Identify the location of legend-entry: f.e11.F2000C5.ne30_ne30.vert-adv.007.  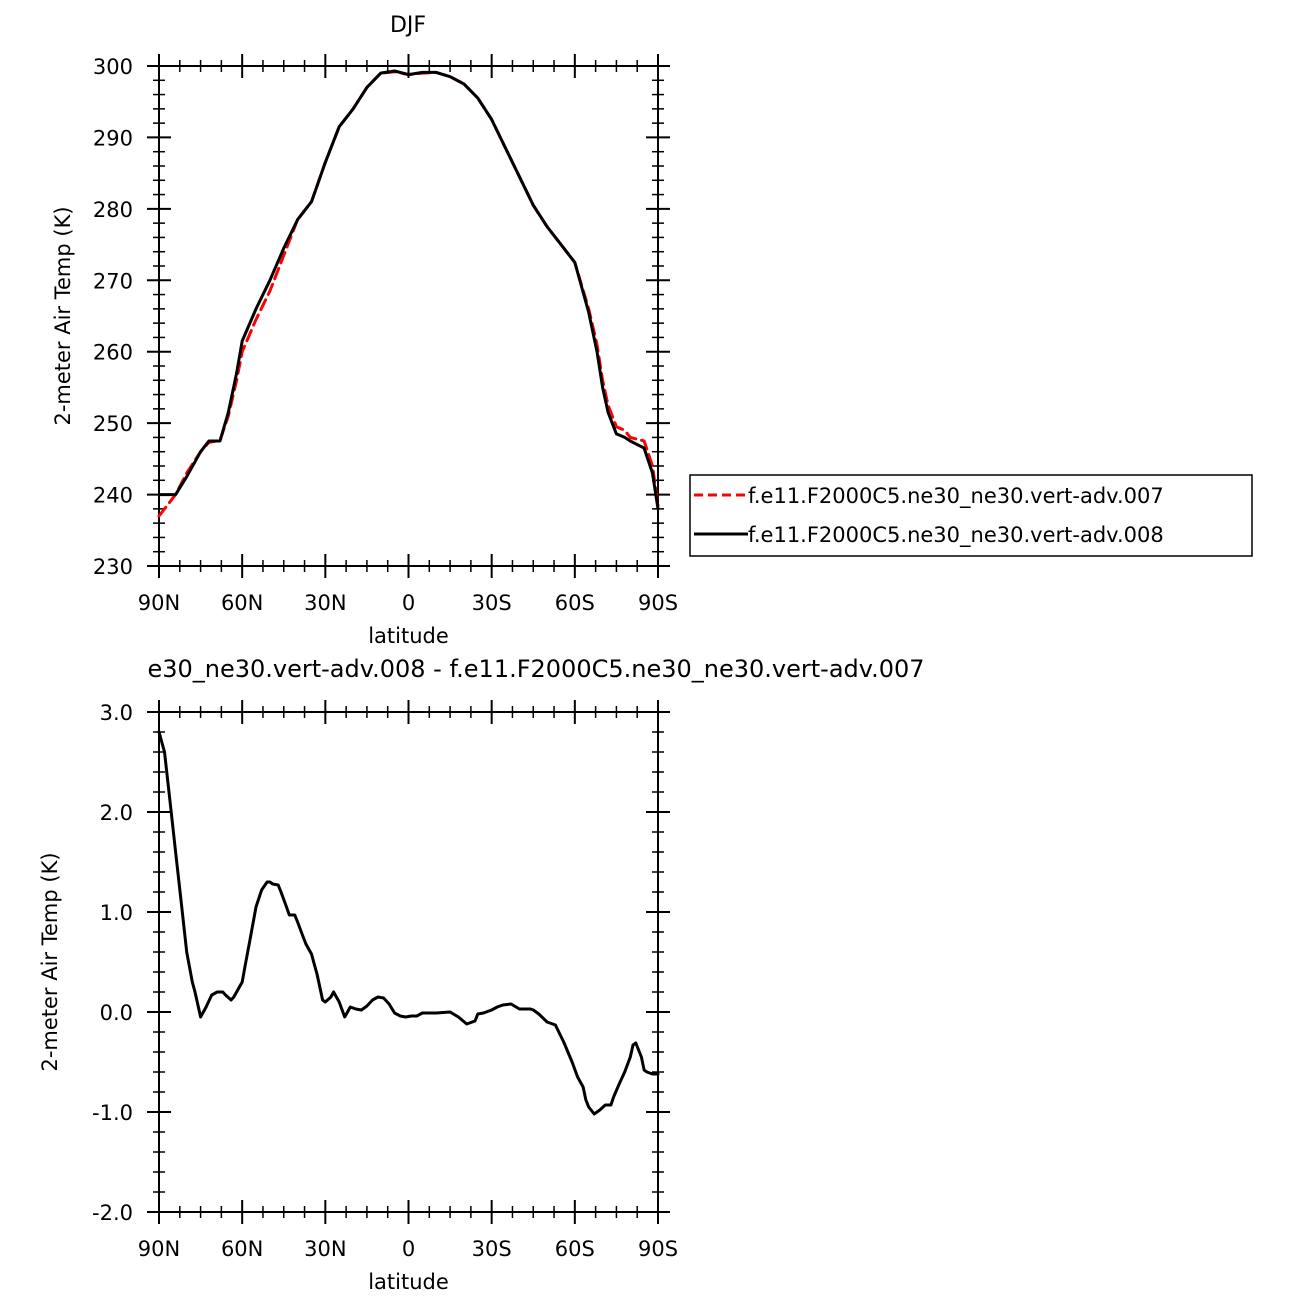
(956, 496).